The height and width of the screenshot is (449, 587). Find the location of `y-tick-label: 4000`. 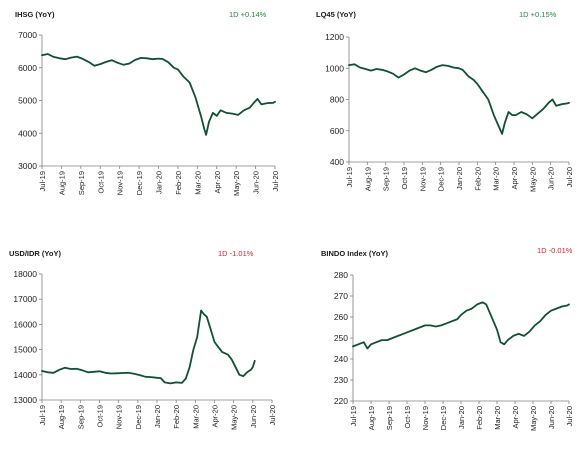

y-tick-label: 4000 is located at coordinates (27, 133).